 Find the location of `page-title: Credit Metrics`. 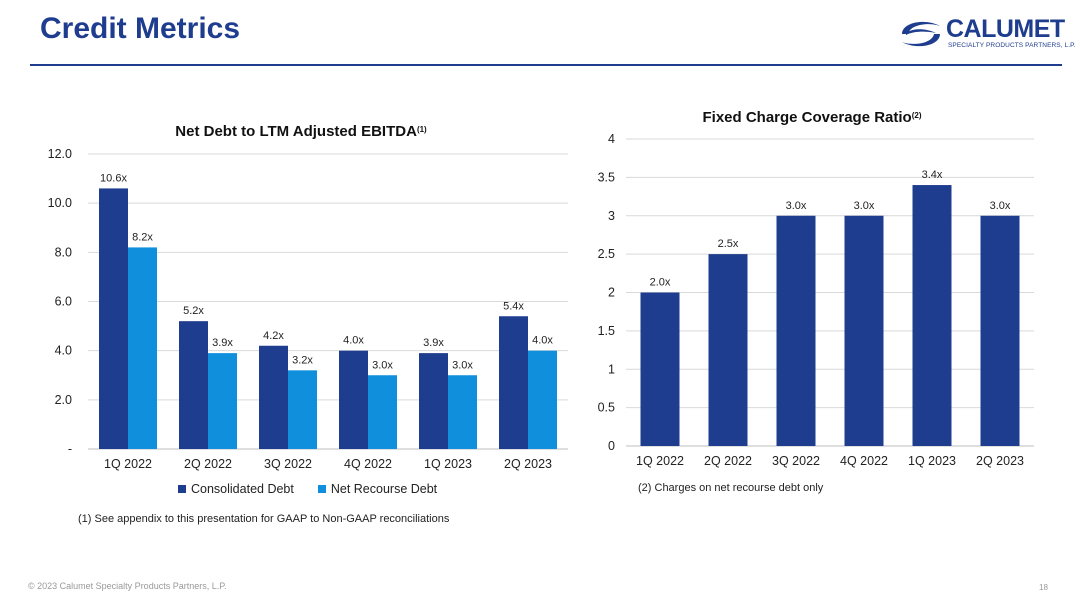

page-title: Credit Metrics is located at coordinates (140, 28).